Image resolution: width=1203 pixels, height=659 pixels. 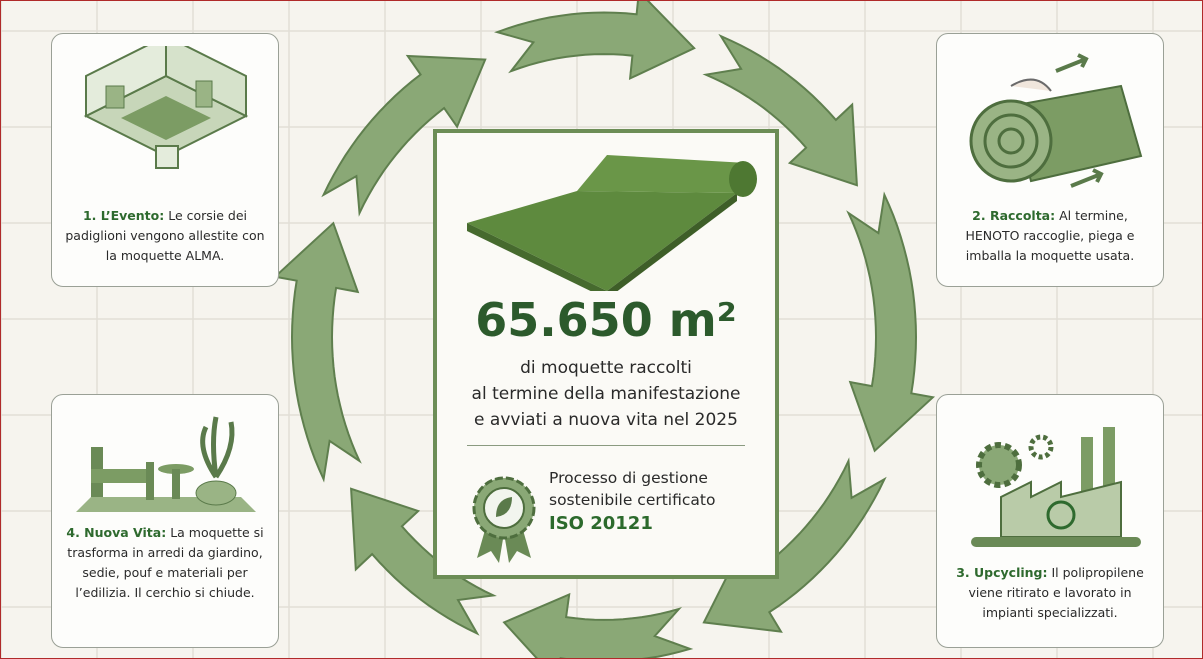 What do you see at coordinates (606, 368) in the screenshot?
I see `description-line: di moquette raccolti` at bounding box center [606, 368].